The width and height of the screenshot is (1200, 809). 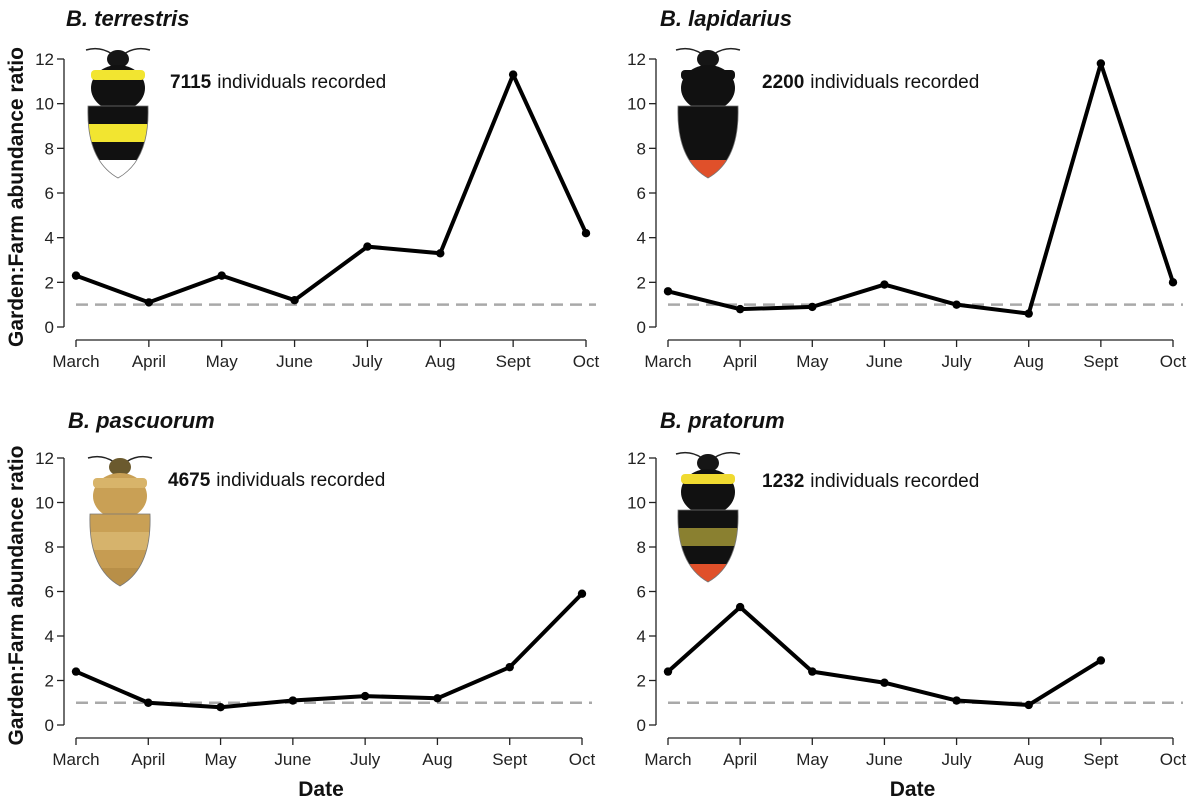 What do you see at coordinates (870, 481) in the screenshot?
I see `individuals-count-label: 1232 individuals recorded` at bounding box center [870, 481].